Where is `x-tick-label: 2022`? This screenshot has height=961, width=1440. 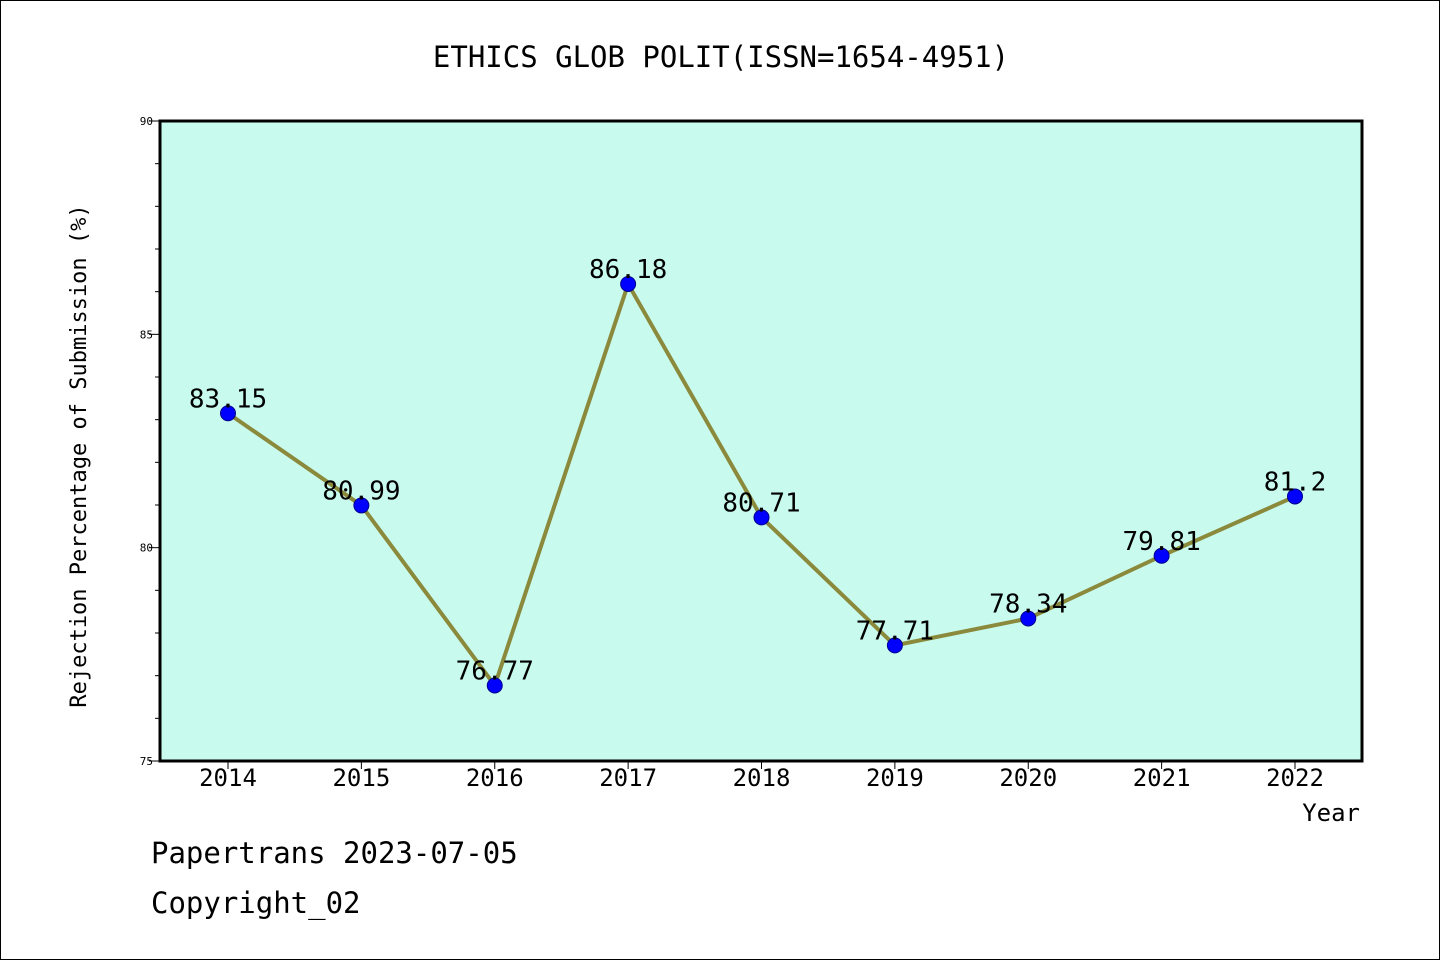 x-tick-label: 2022 is located at coordinates (1295, 778).